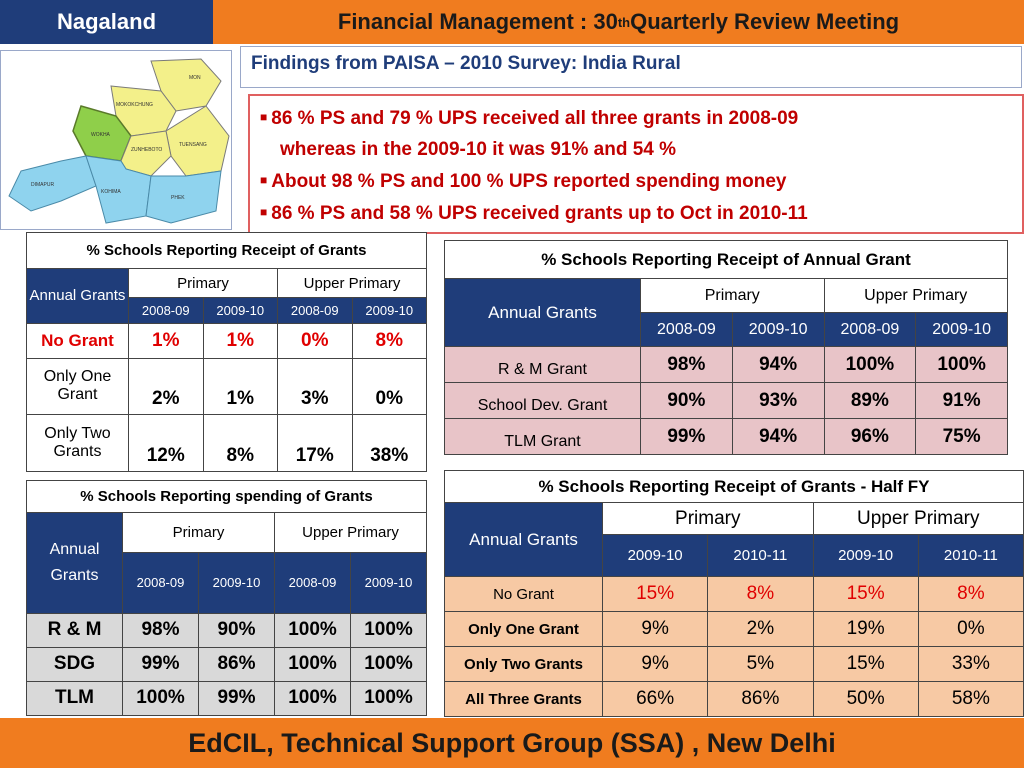 The width and height of the screenshot is (1024, 768). What do you see at coordinates (134, 105) in the screenshot?
I see `map-label-mokokchung: MOKOKCHUNG` at bounding box center [134, 105].